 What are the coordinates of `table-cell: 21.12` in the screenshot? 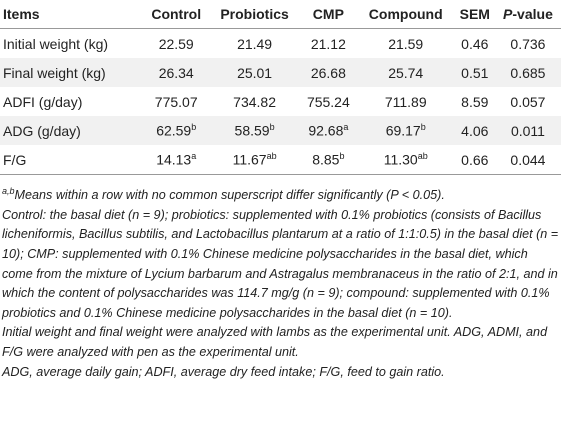 It's located at (328, 44).